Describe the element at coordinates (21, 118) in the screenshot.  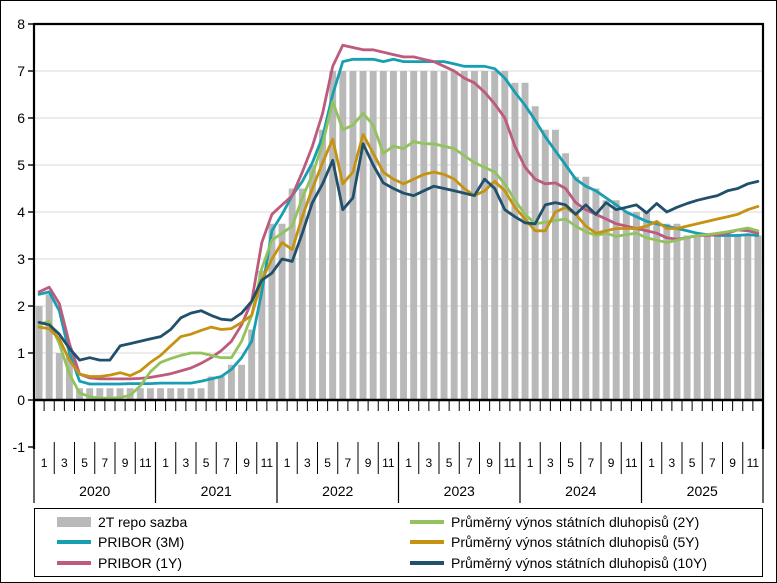
I see `y-axis-label: 6` at that location.